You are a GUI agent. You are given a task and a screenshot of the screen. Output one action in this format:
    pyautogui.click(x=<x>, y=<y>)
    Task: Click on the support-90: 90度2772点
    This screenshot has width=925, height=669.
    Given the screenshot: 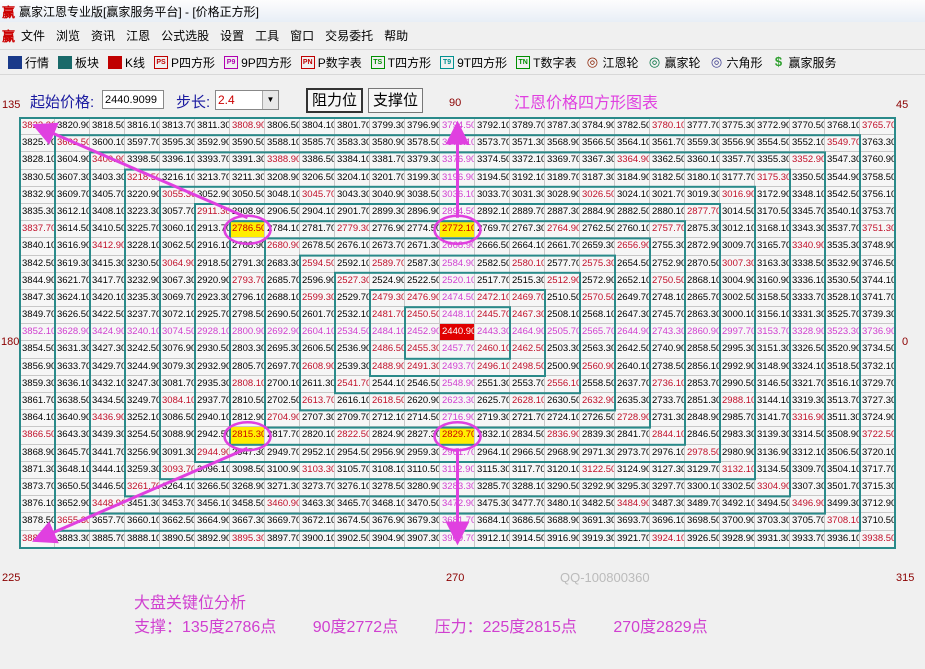 What is the action you would take?
    pyautogui.click(x=355, y=627)
    